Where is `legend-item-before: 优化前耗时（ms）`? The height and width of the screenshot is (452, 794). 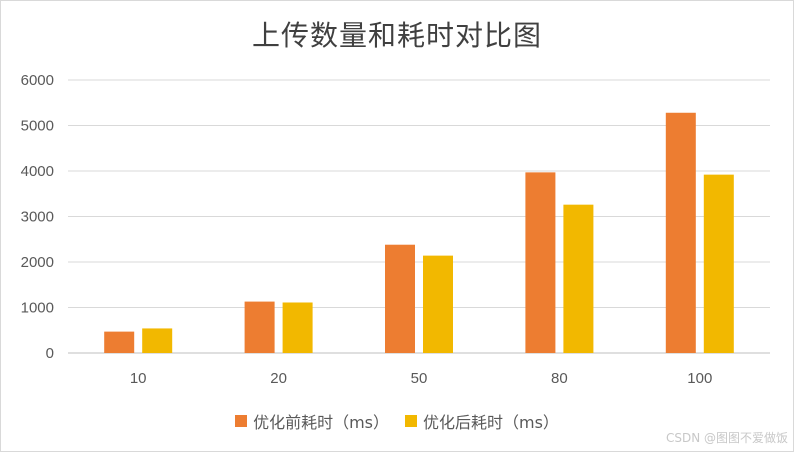 legend-item-before: 优化前耗时（ms） is located at coordinates (312, 421).